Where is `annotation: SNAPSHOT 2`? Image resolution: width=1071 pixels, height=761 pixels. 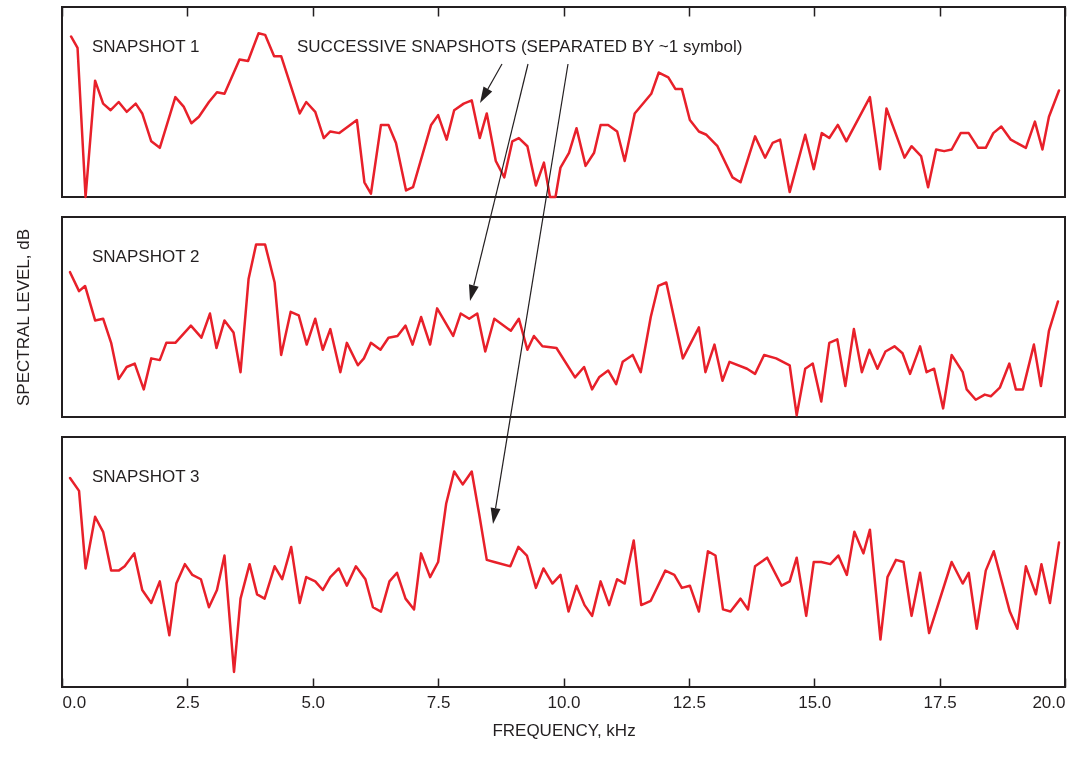
annotation: SNAPSHOT 2 is located at coordinates (146, 256).